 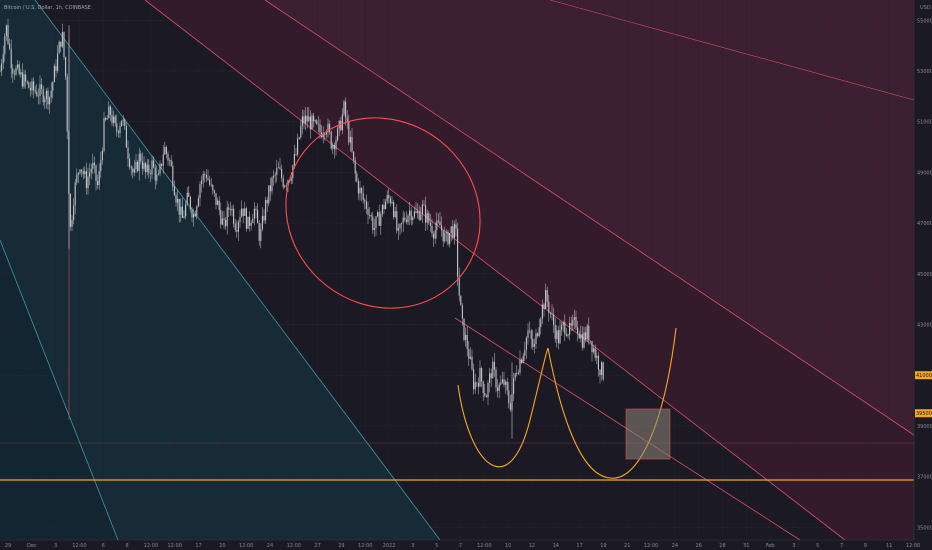 What do you see at coordinates (770, 546) in the screenshot?
I see `x-tick-label: Feb` at bounding box center [770, 546].